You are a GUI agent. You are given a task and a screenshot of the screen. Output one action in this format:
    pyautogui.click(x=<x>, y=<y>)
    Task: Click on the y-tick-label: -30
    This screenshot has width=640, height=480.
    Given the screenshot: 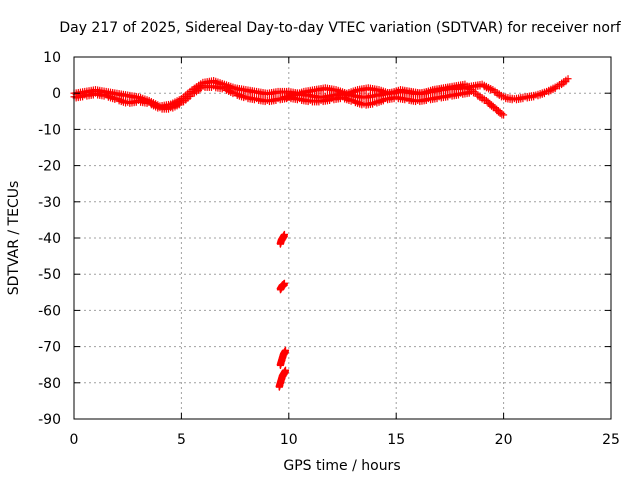 What is the action you would take?
    pyautogui.click(x=49, y=203)
    